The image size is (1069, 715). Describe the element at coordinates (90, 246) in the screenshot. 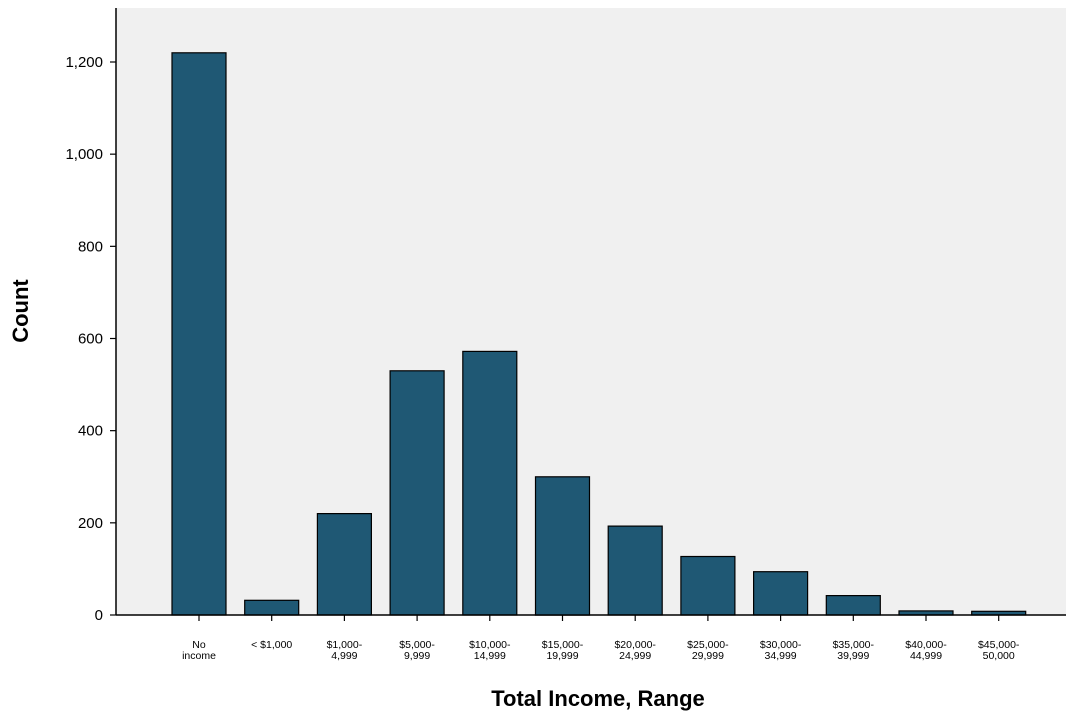

I see `y-tick-label: 800` at that location.